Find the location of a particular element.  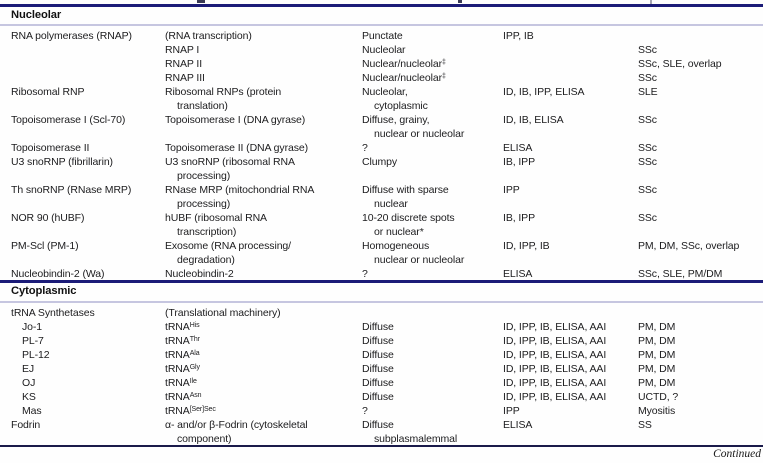

cell-line: SLE is located at coordinates (648, 92).